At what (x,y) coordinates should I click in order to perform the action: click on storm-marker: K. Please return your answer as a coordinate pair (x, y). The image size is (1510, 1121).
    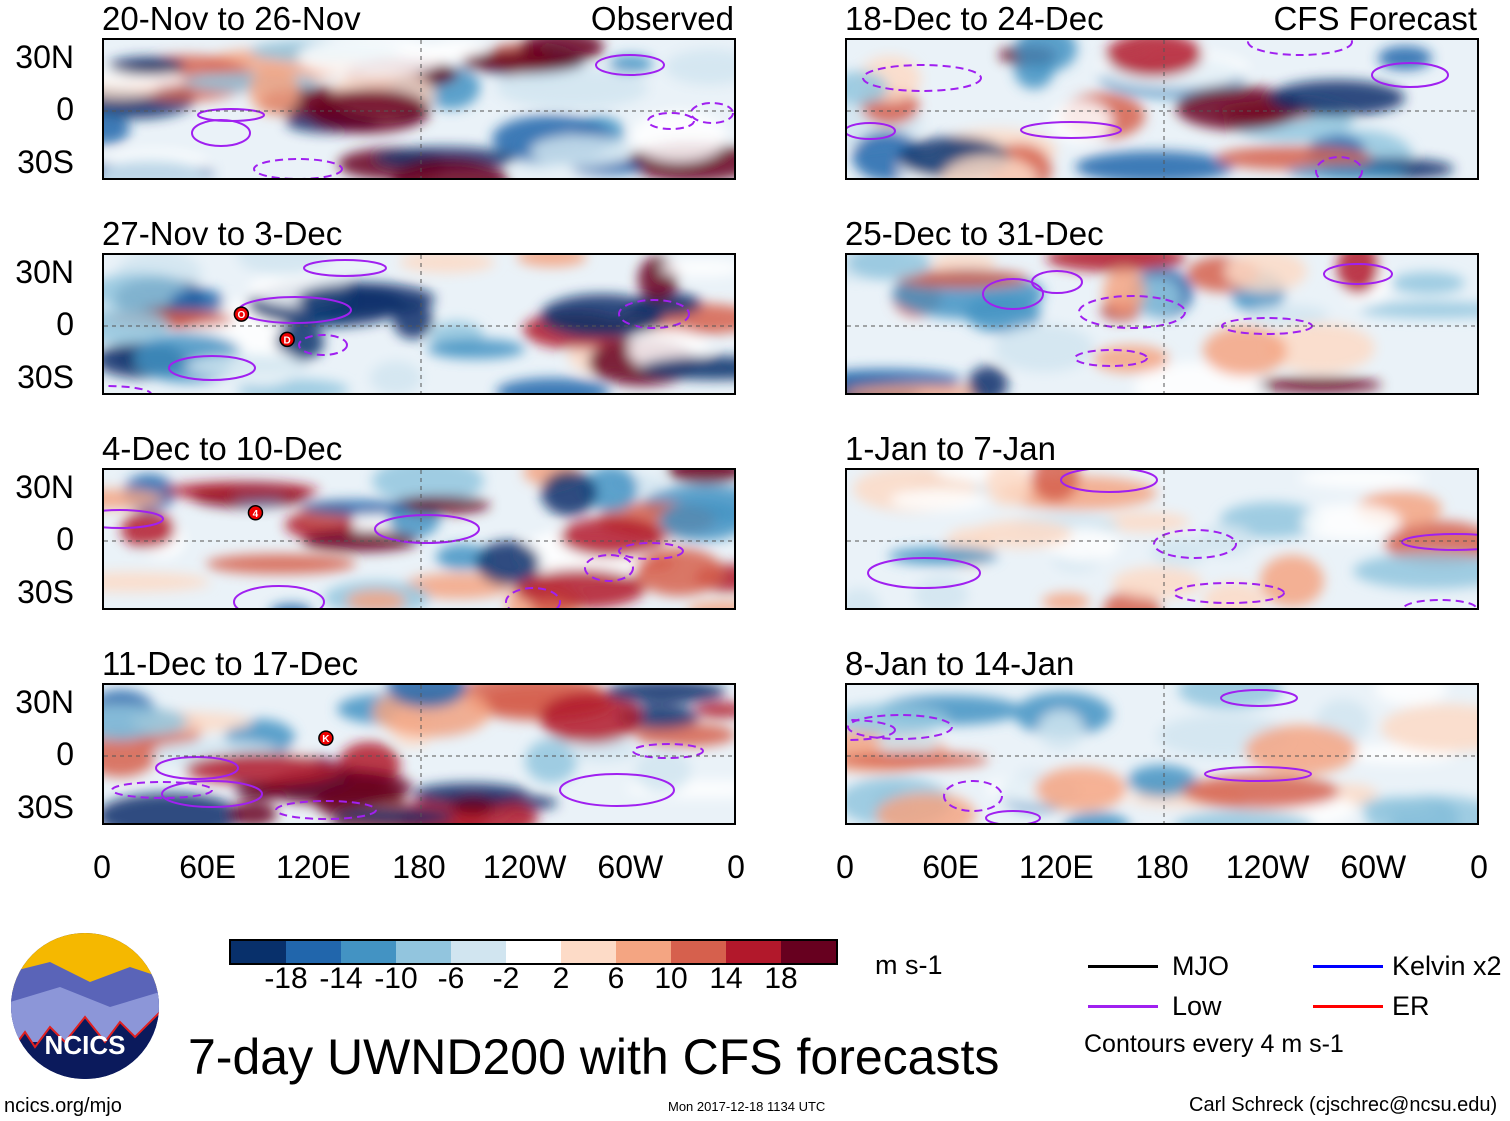
    Looking at the image, I should click on (326, 738).